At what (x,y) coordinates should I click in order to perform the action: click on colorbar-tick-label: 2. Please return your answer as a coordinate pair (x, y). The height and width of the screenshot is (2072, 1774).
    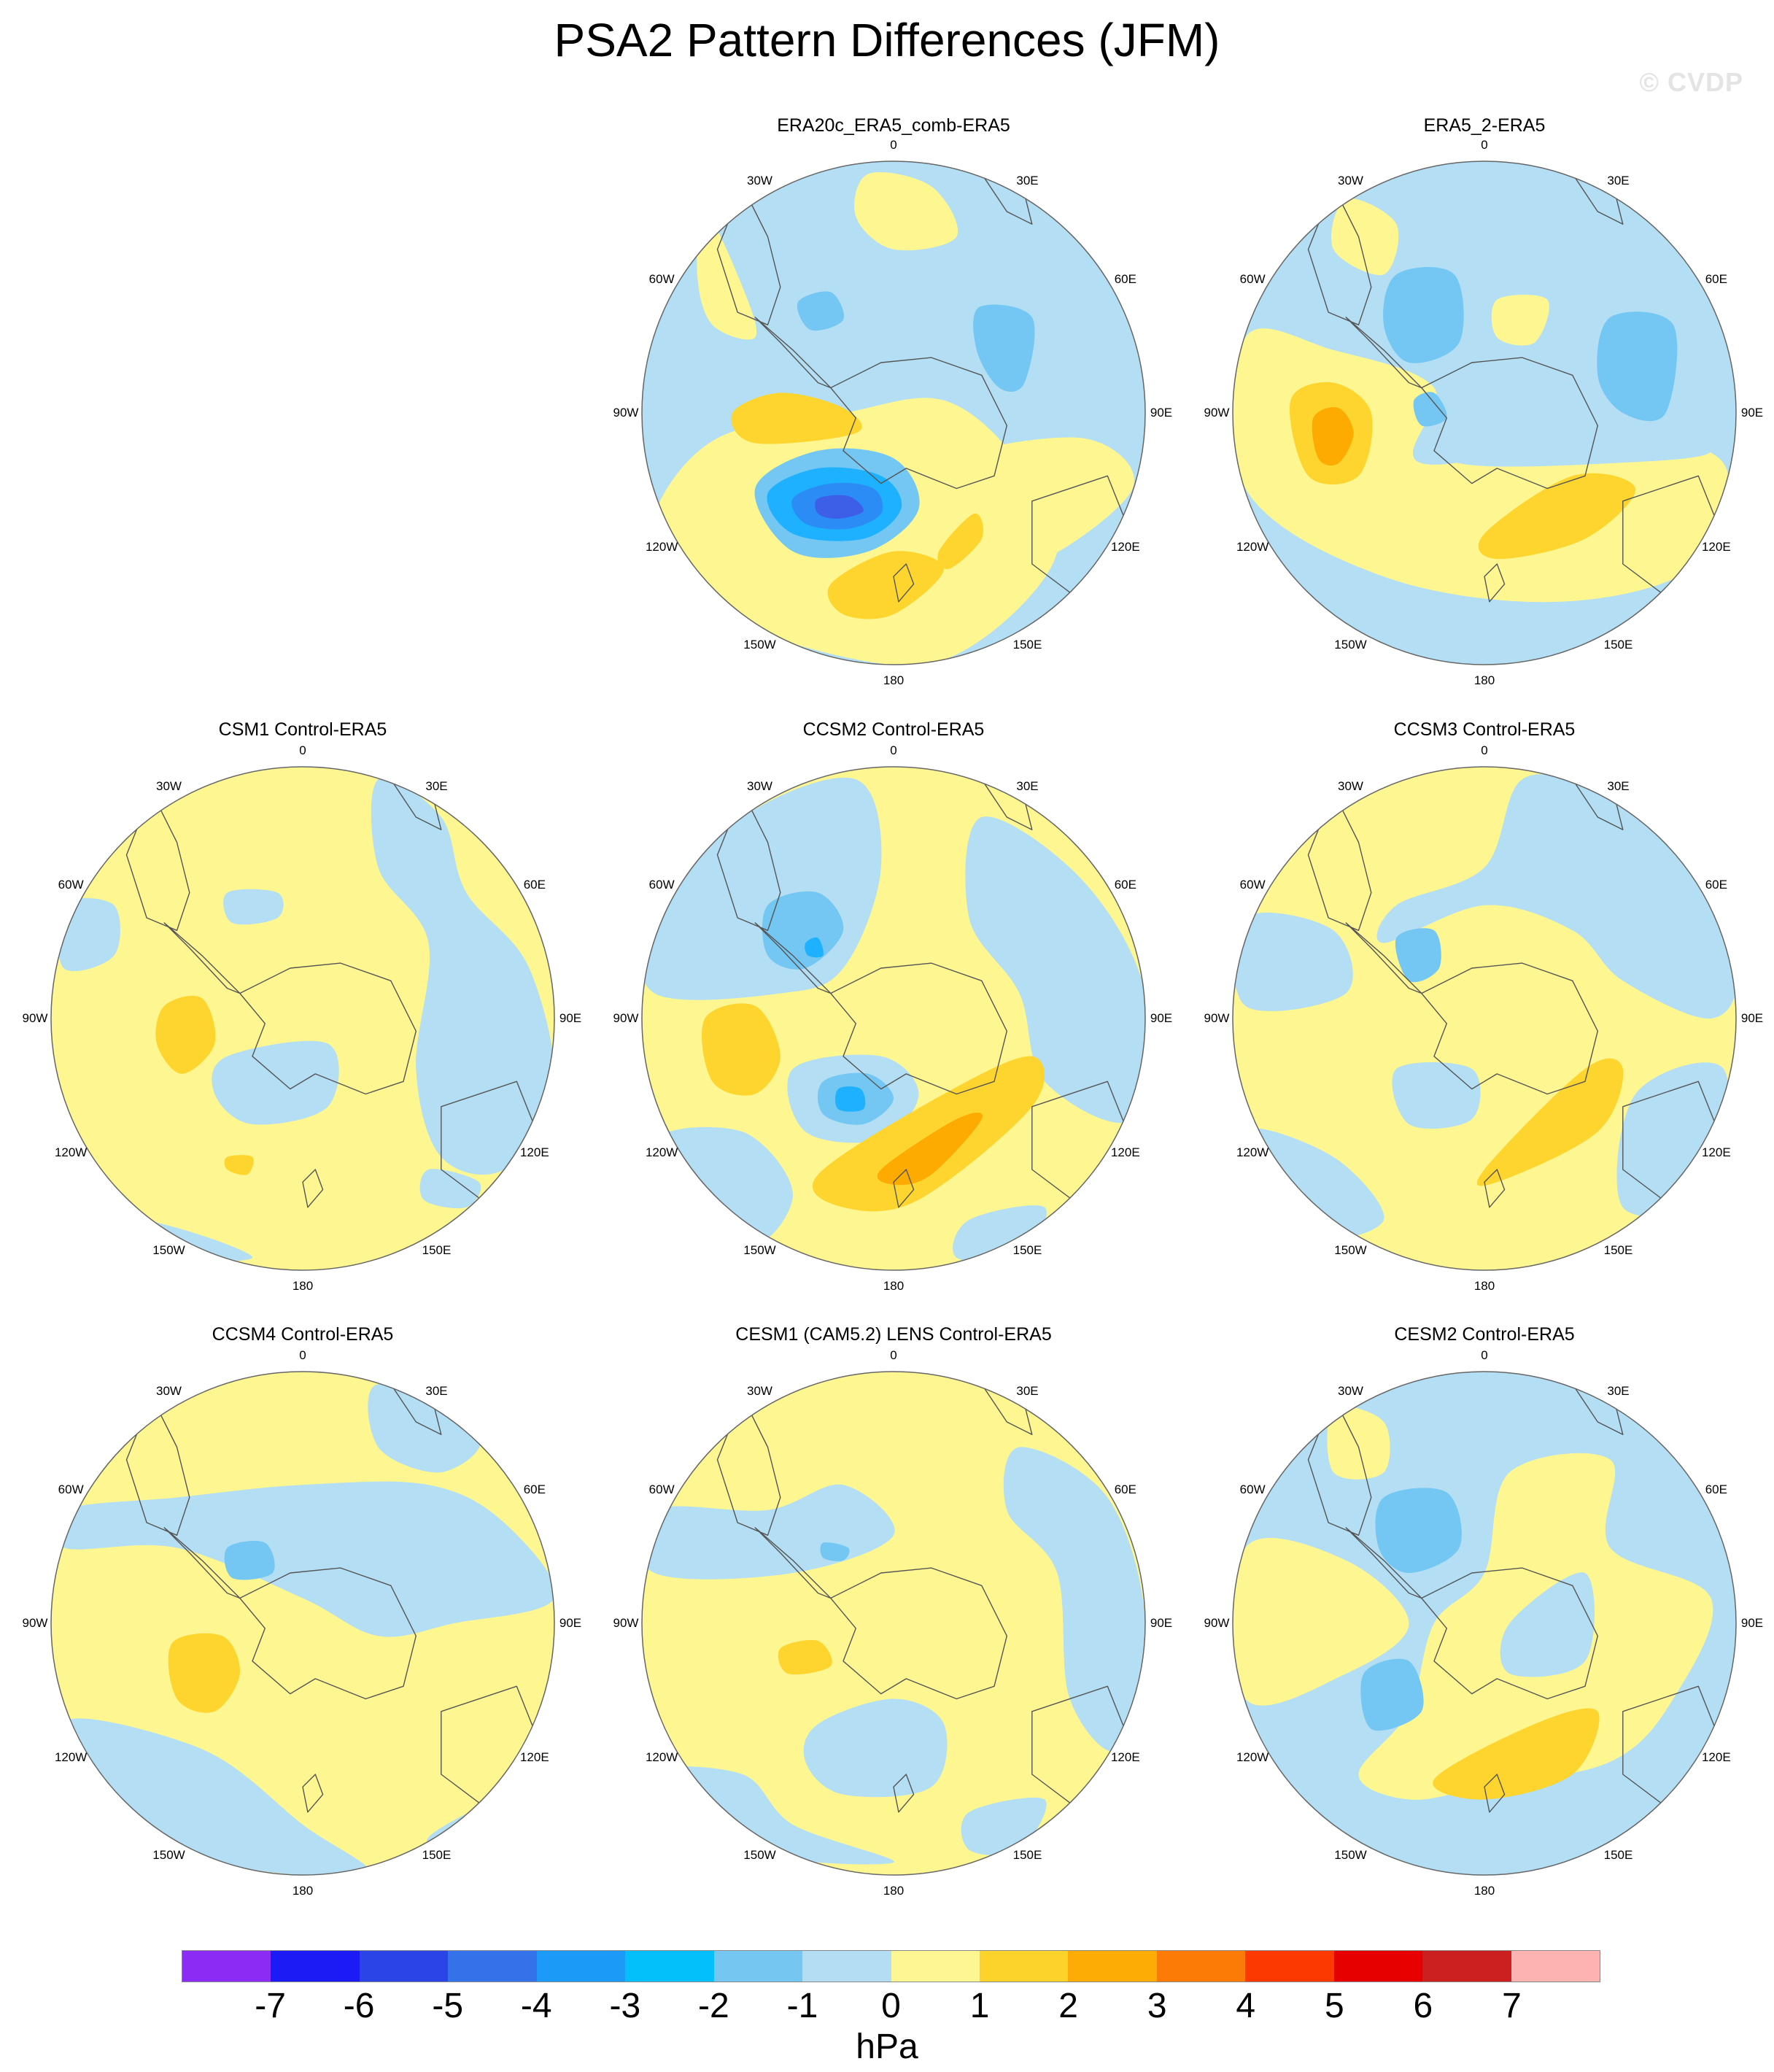
    Looking at the image, I should click on (1068, 2006).